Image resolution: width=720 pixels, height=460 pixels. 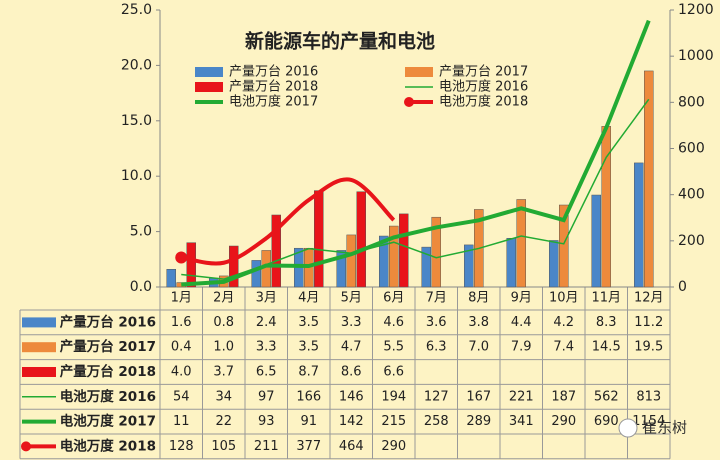 I want to click on watermark: 崔东树, so click(x=664, y=428).